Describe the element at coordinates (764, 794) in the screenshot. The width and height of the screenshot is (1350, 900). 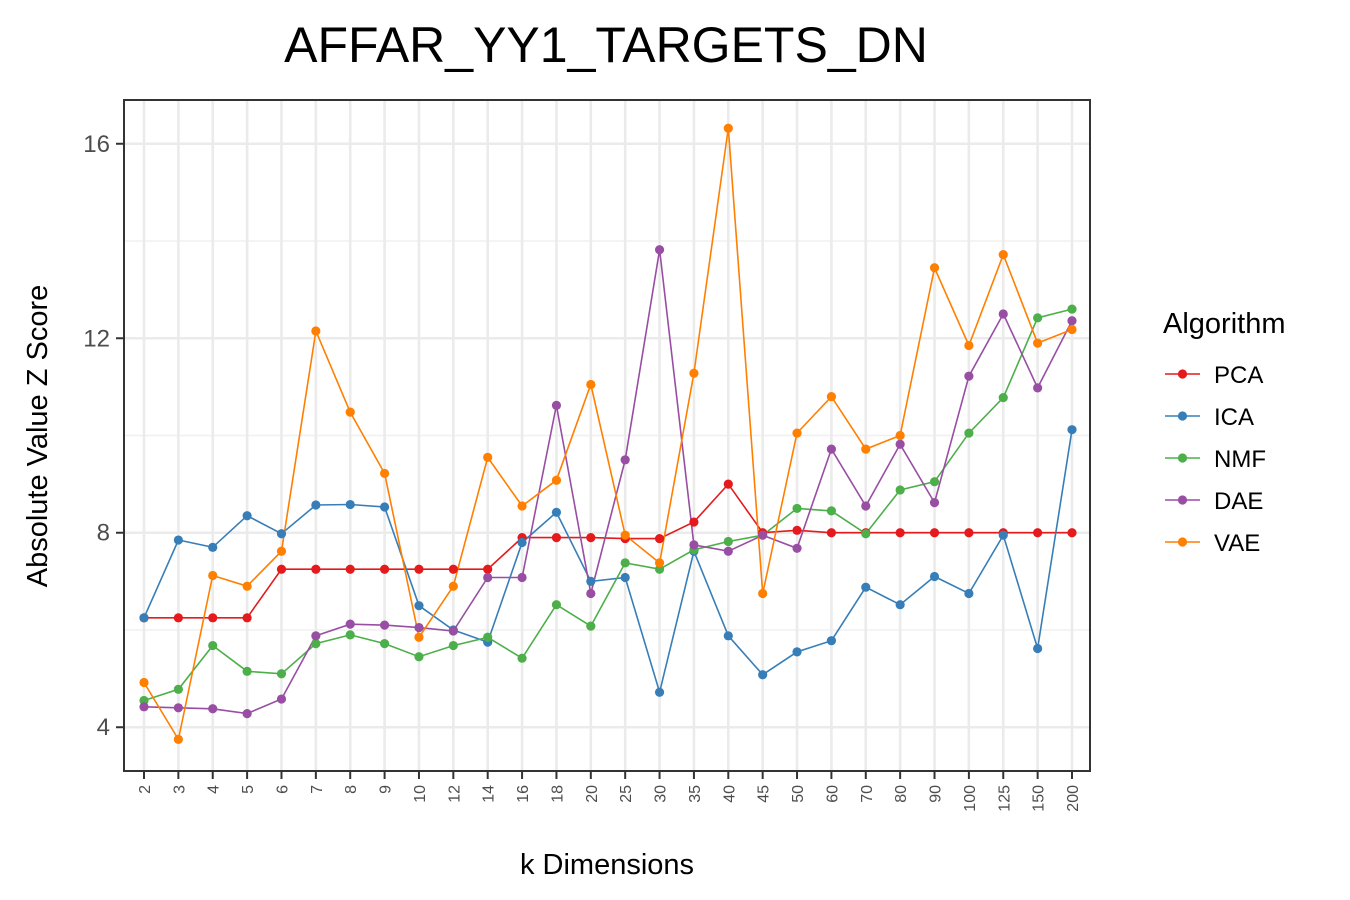
I see `x-tick-label: 45` at that location.